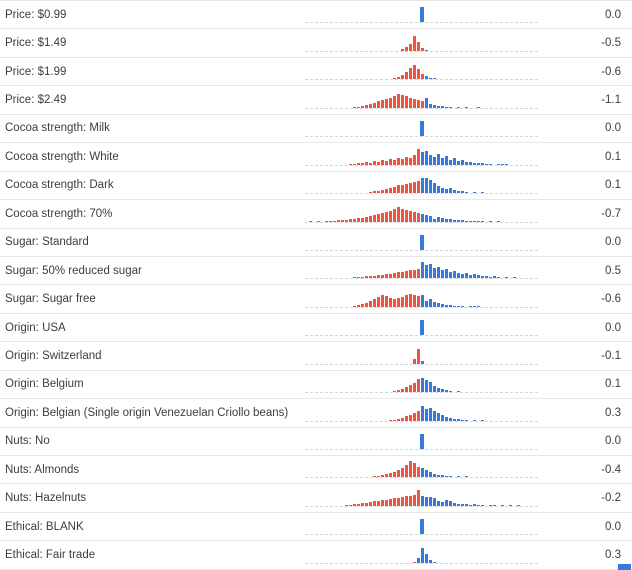 Image resolution: width=632 pixels, height=570 pixels. What do you see at coordinates (611, 498) in the screenshot?
I see `mean-value: -0.2` at bounding box center [611, 498].